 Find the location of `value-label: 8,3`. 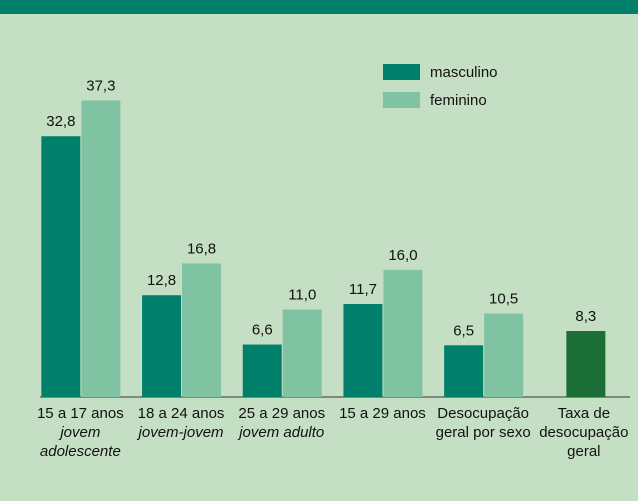

value-label: 8,3 is located at coordinates (585, 316).